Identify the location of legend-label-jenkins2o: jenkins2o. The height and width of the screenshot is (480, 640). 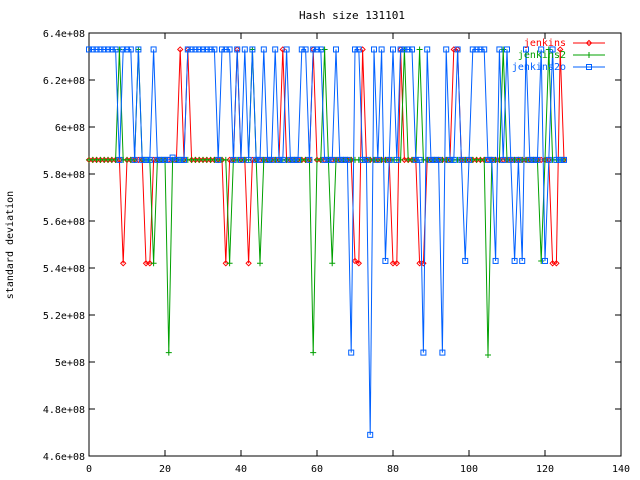
(539, 67).